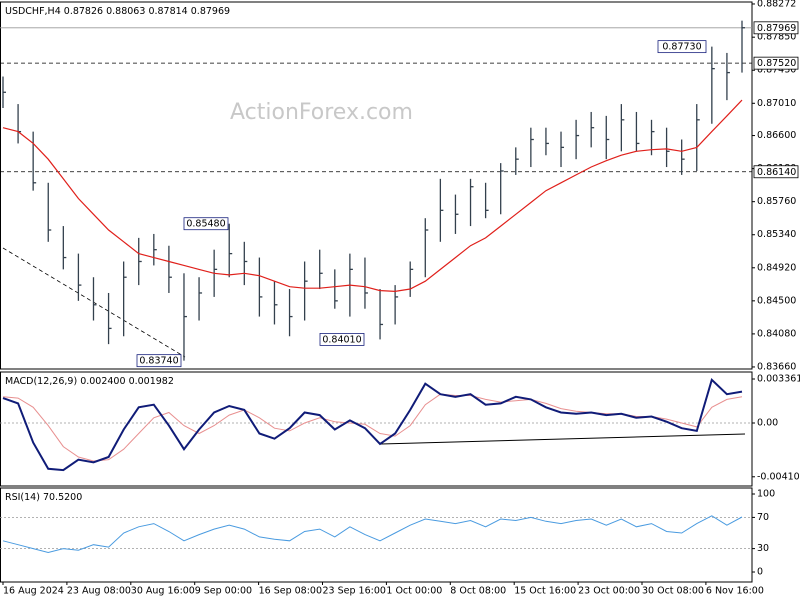 The width and height of the screenshot is (800, 600). I want to click on header-value: 70.5200, so click(62, 497).